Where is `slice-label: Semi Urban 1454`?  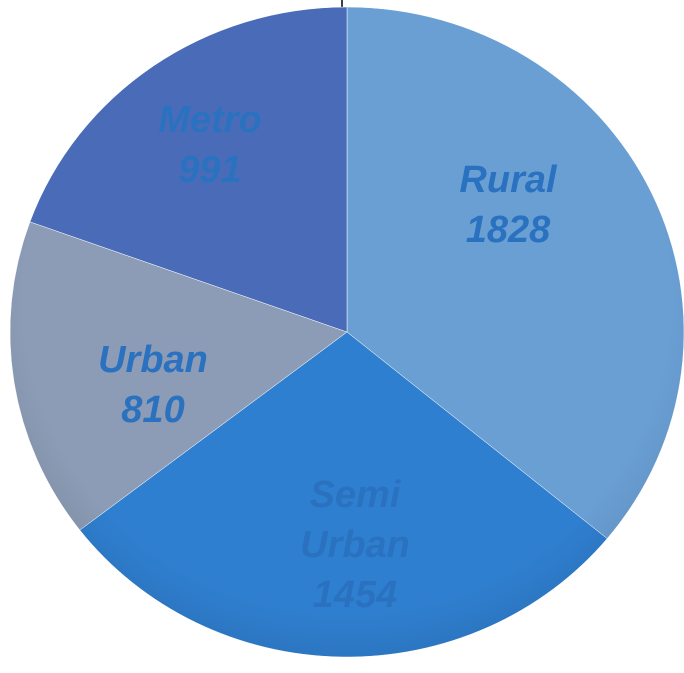 slice-label: Semi Urban 1454 is located at coordinates (355, 545).